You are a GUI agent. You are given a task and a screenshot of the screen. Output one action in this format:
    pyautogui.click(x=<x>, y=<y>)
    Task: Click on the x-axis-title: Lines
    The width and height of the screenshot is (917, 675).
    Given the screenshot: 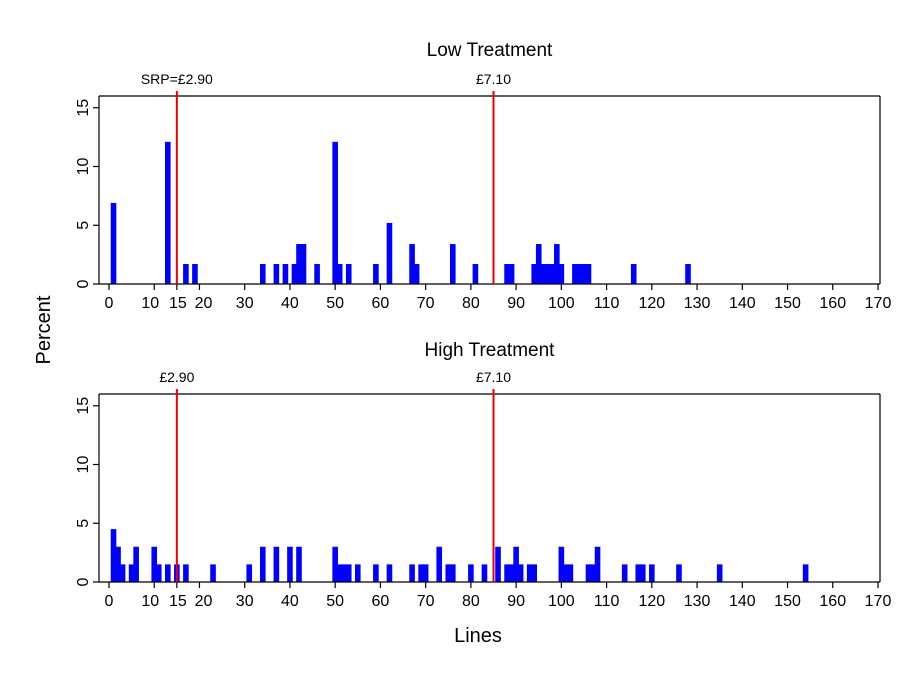 What is the action you would take?
    pyautogui.click(x=478, y=636)
    